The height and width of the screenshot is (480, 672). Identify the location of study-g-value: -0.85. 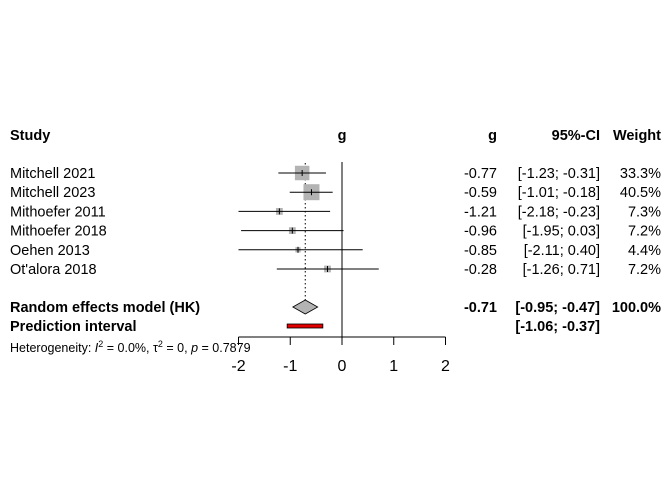
(480, 251).